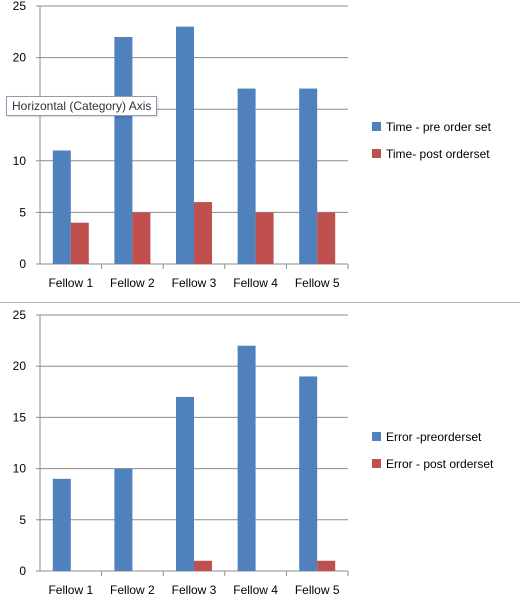 Image resolution: width=520 pixels, height=612 pixels. I want to click on axis-tooltip: Horizontal (Category) Axis, so click(82, 106).